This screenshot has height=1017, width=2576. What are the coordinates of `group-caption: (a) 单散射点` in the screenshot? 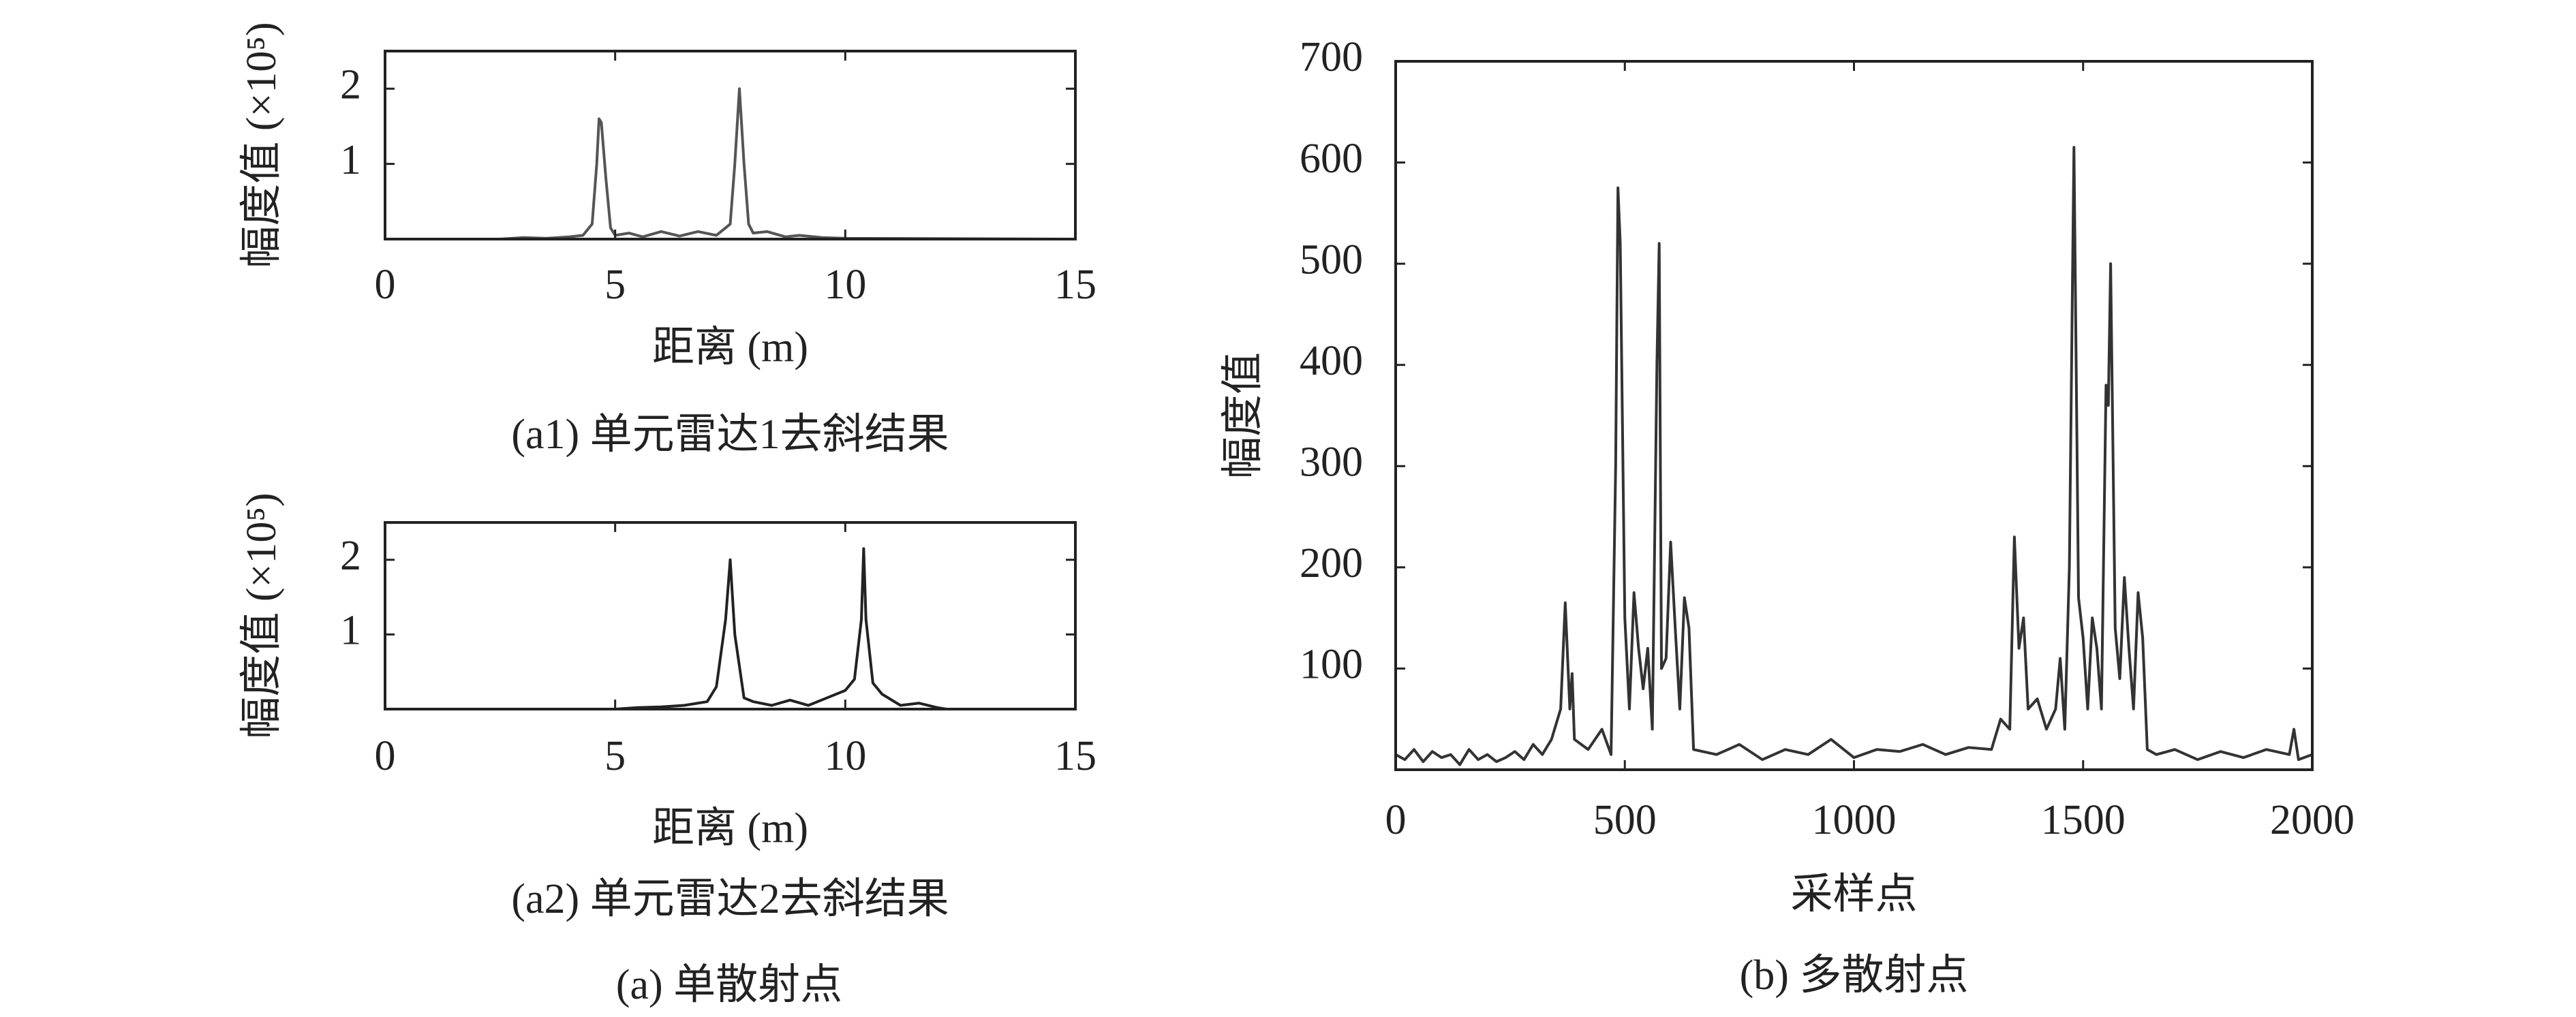 It's located at (729, 985).